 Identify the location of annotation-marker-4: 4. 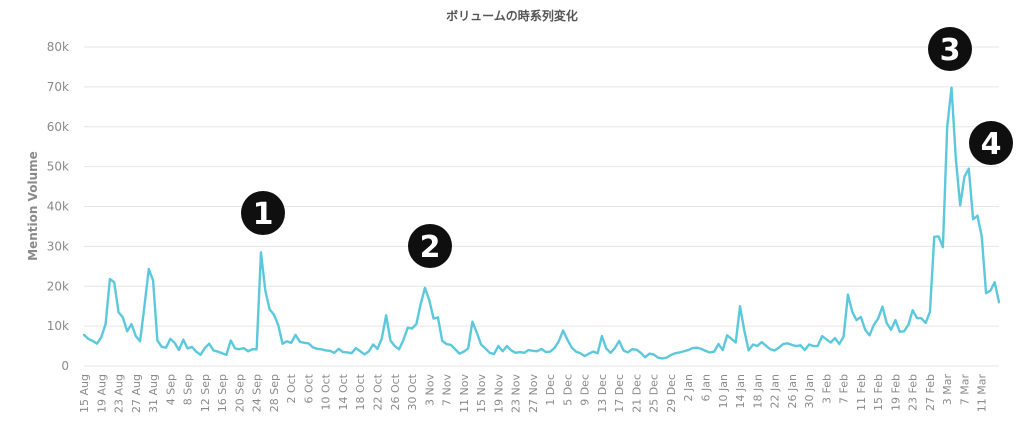
(991, 143).